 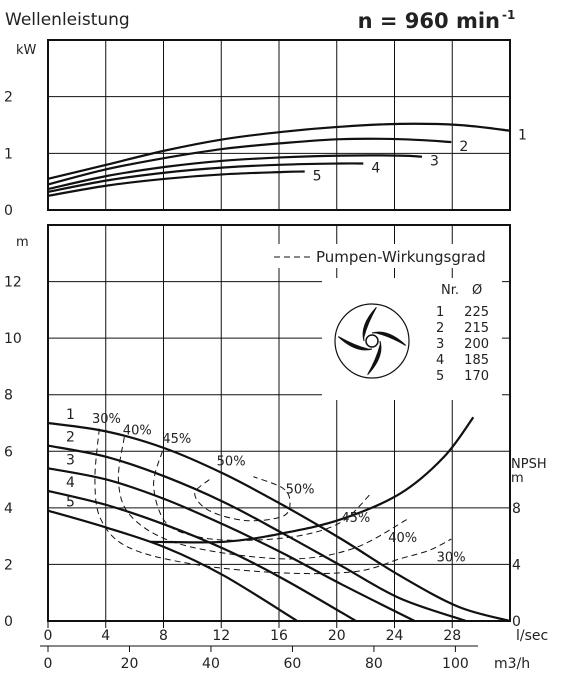 What do you see at coordinates (532, 636) in the screenshot?
I see `x-axis-label: l/sec` at bounding box center [532, 636].